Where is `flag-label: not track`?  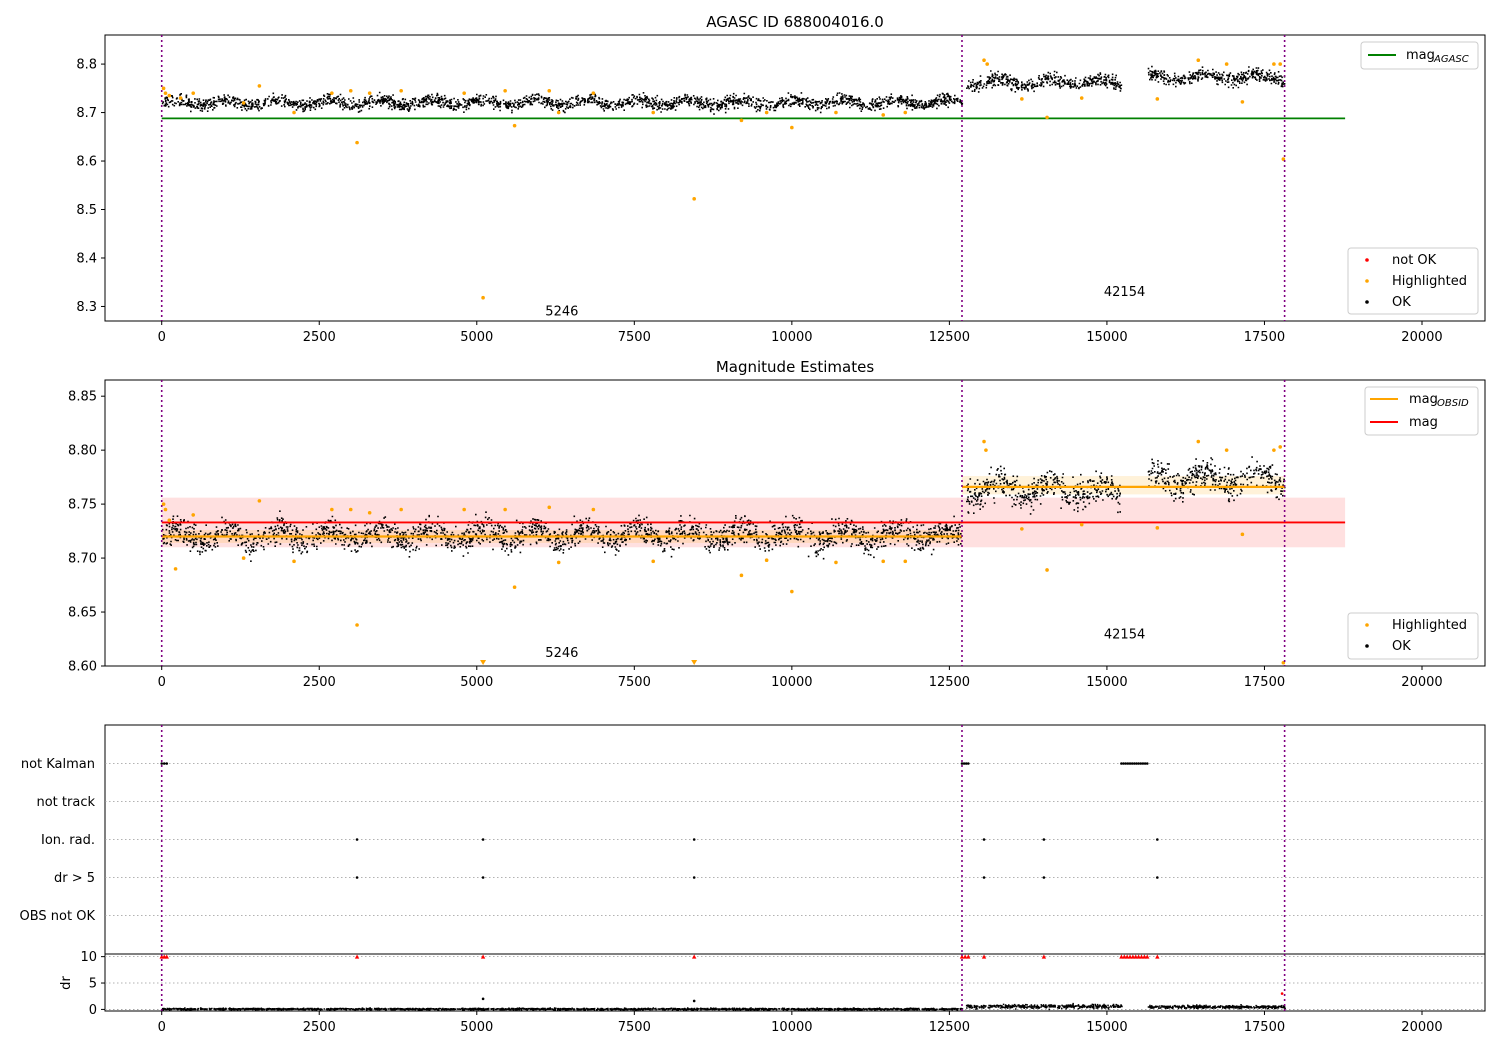 flag-label: not track is located at coordinates (65, 802).